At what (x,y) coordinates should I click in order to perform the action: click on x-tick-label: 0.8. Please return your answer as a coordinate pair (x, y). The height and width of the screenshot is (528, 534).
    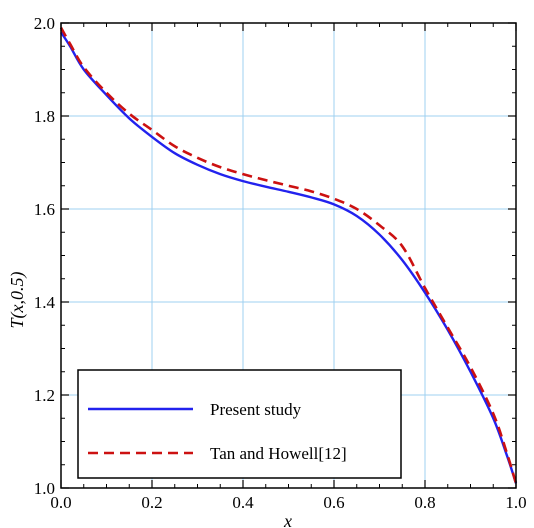
    Looking at the image, I should click on (424, 502).